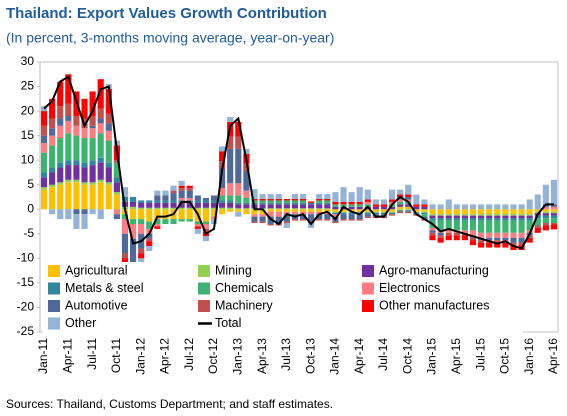  Describe the element at coordinates (529, 356) in the screenshot. I see `x-tick-label: Jan-16` at that location.